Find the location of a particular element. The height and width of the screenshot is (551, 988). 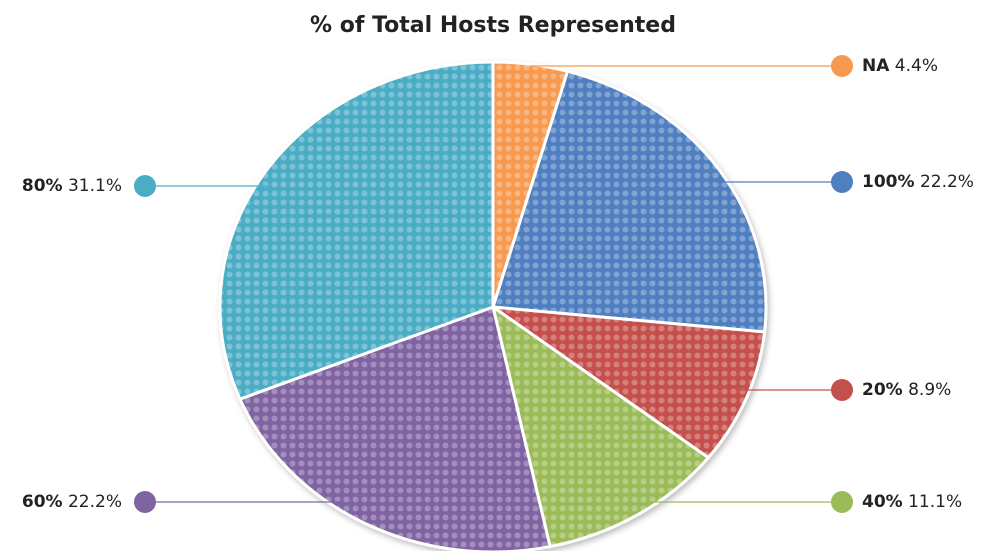

slice-category: 60% is located at coordinates (42, 502).